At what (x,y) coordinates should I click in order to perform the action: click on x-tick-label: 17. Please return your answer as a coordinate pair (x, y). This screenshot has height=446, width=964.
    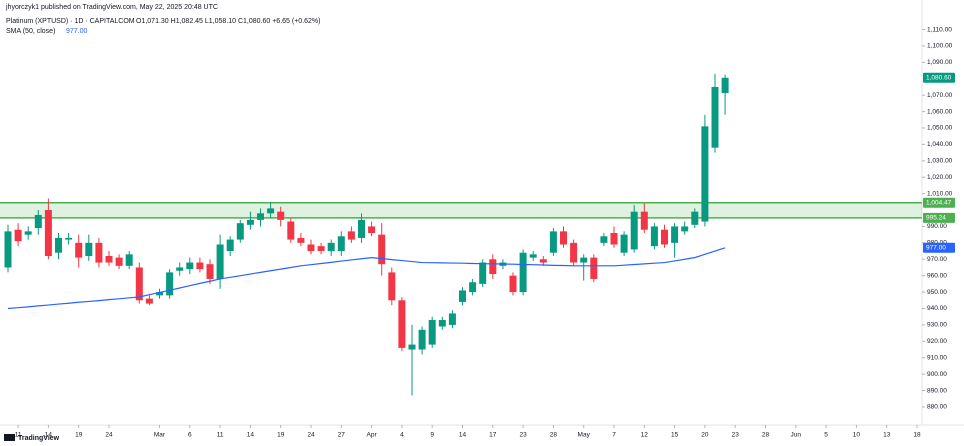
    Looking at the image, I should click on (493, 435).